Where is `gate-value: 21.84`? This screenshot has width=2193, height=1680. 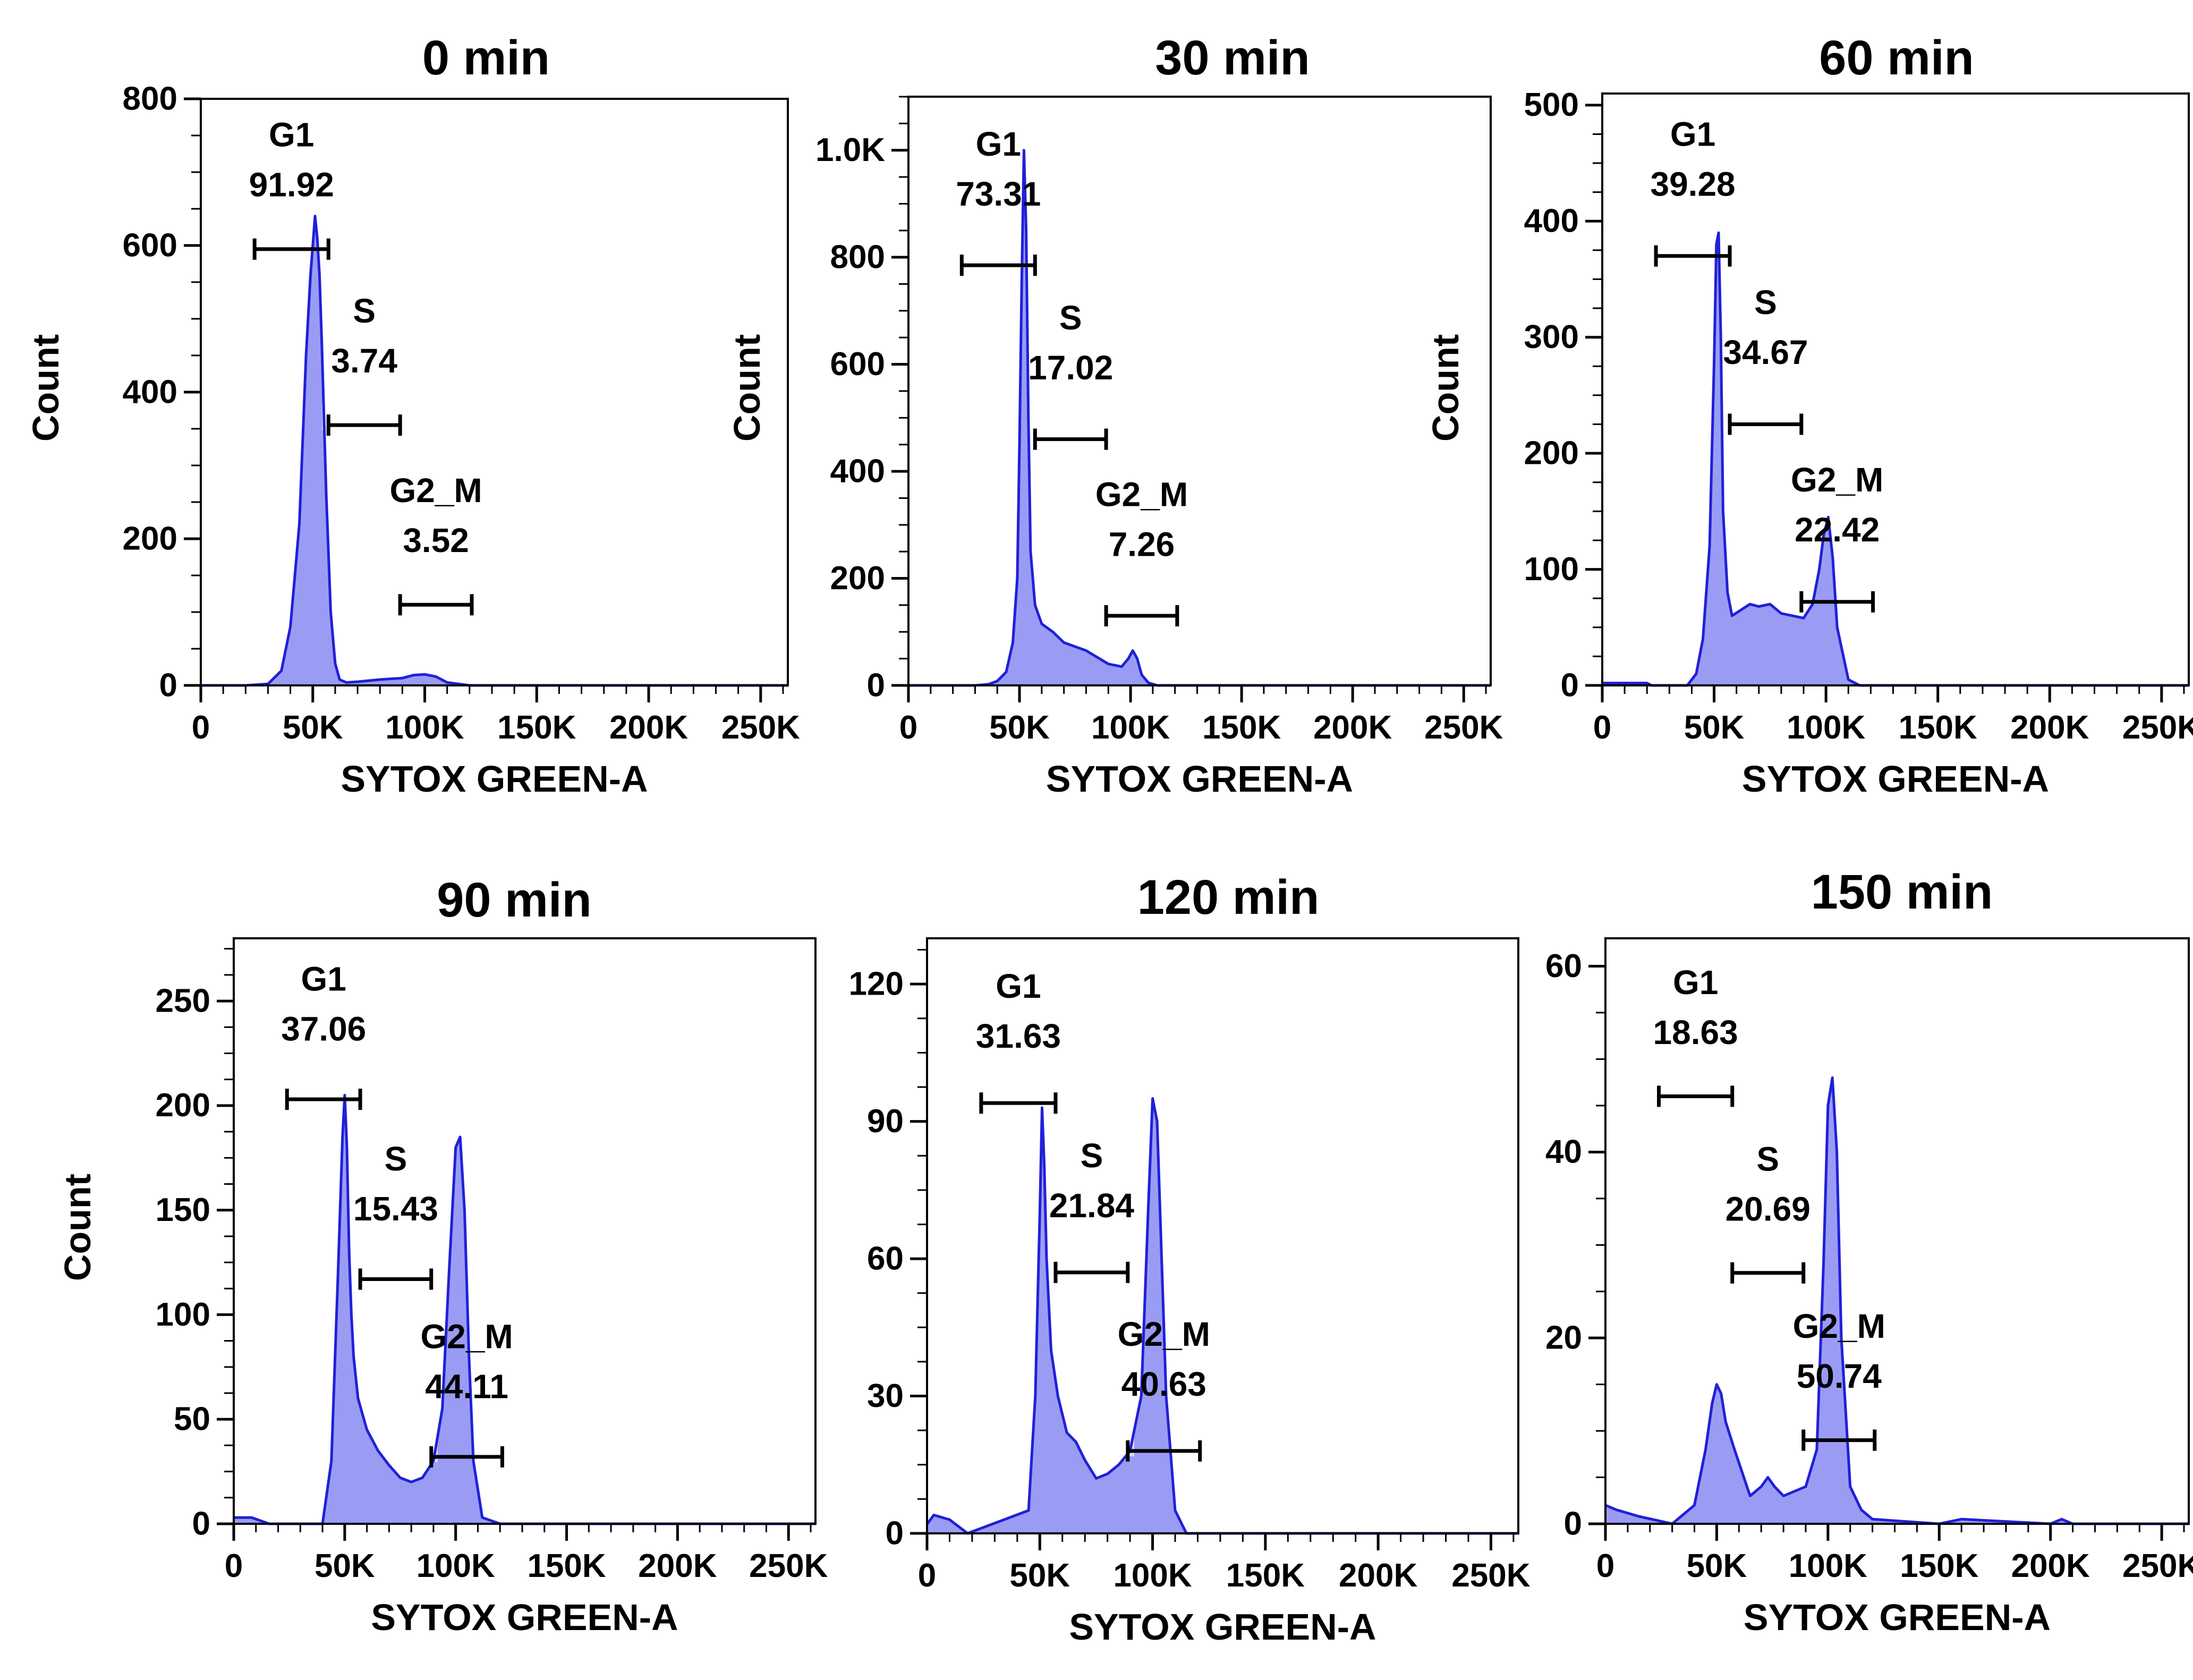 gate-value: 21.84 is located at coordinates (1092, 1205).